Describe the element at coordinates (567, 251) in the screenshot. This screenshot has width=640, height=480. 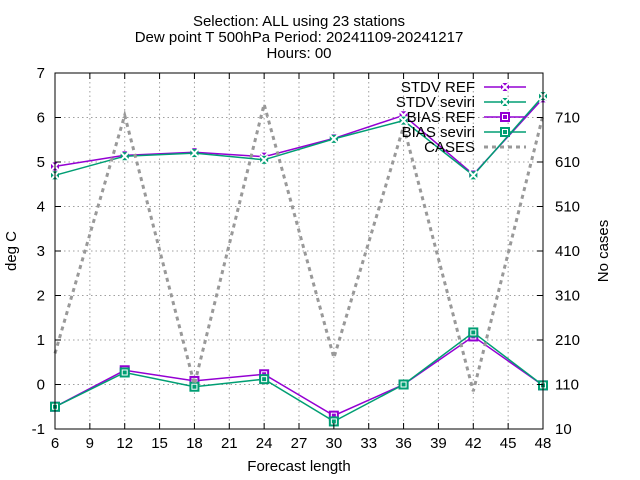
I see `y2-tick-label: 410` at that location.